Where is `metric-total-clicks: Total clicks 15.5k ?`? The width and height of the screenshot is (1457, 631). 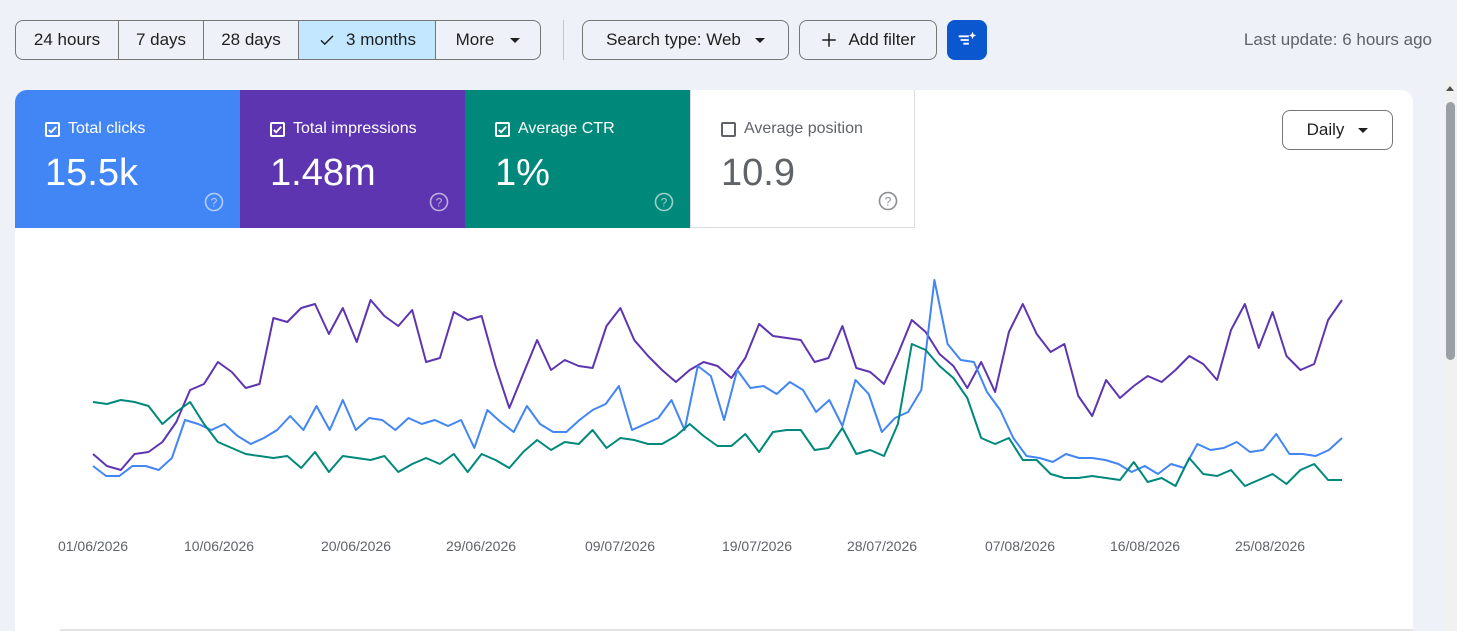
metric-total-clicks: Total clicks 15.5k ? is located at coordinates (127, 159).